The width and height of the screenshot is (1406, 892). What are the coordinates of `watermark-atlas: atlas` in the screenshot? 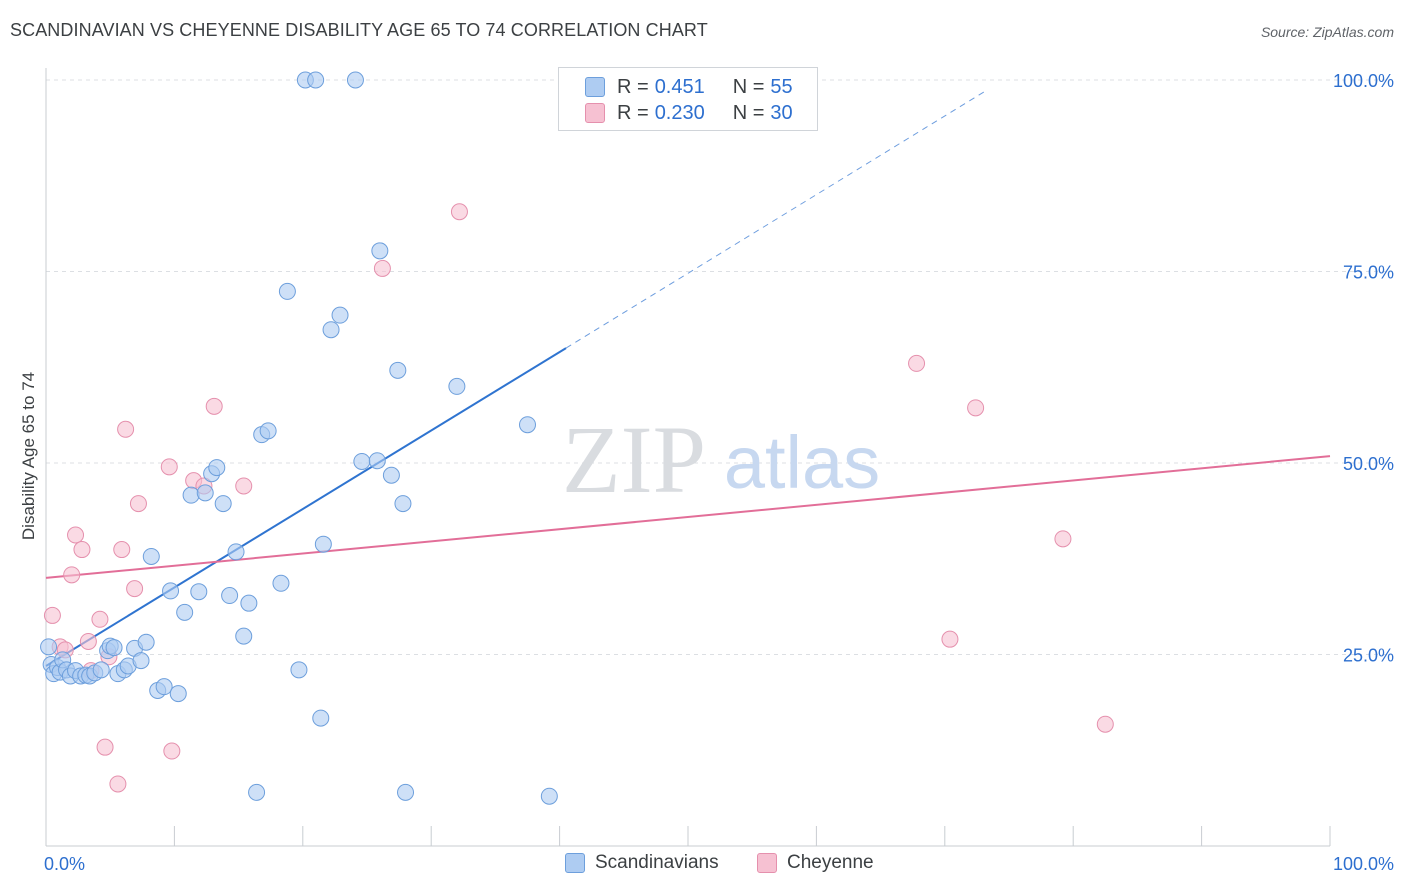 It's located at (802, 462).